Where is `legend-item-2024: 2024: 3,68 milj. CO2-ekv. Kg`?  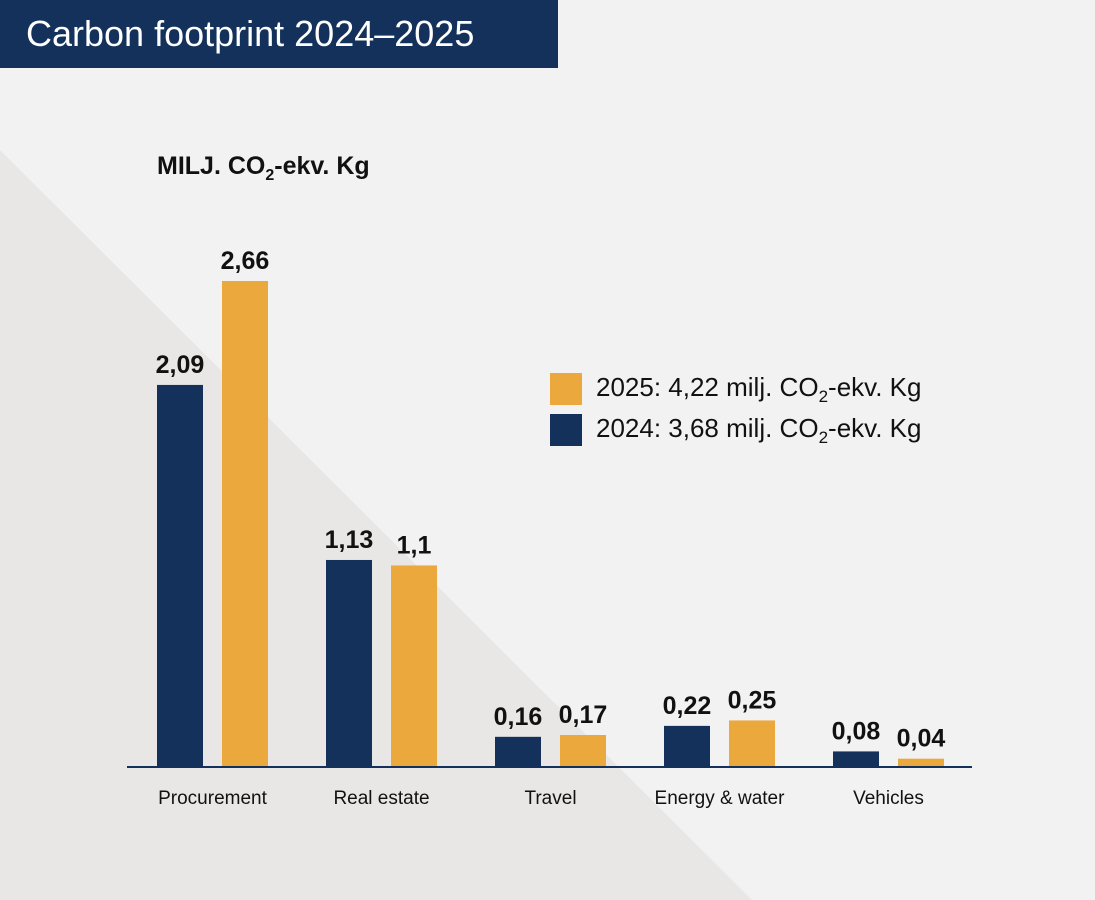
legend-item-2024: 2024: 3,68 milj. CO2-ekv. Kg is located at coordinates (735, 430).